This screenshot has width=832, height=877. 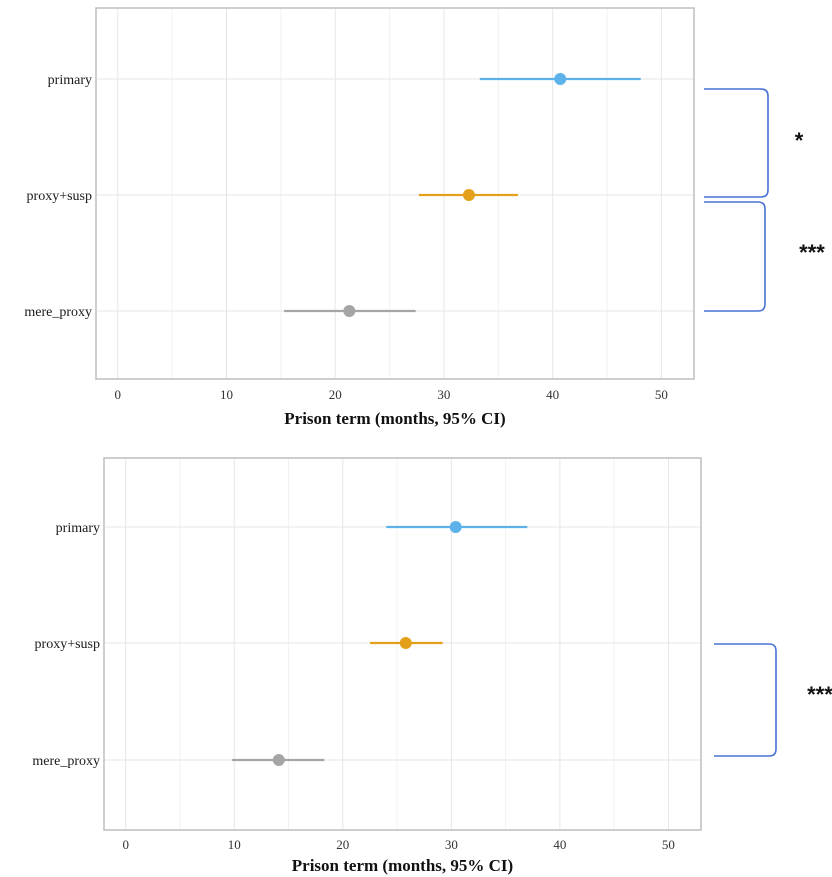 What do you see at coordinates (799, 140) in the screenshot?
I see `significance-label: *` at bounding box center [799, 140].